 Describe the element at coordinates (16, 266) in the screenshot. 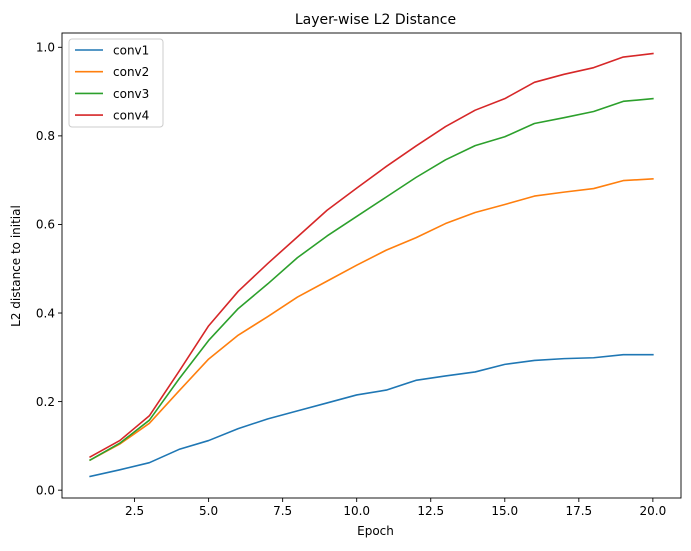

I see `y-axis-label: L2 distance to initial` at that location.